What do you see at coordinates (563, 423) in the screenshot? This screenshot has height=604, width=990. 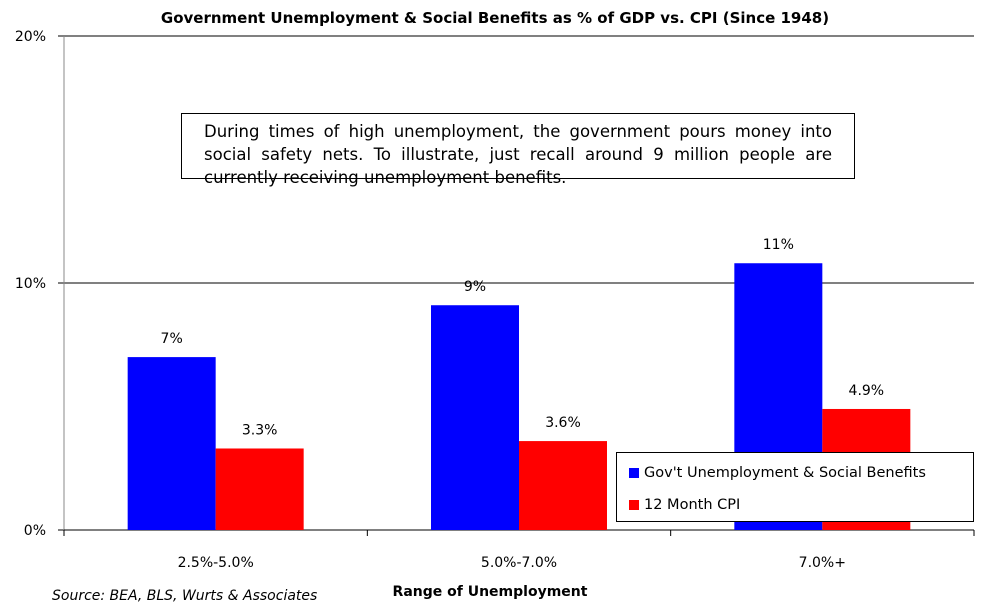 I see `data-label: 3.6%` at bounding box center [563, 423].